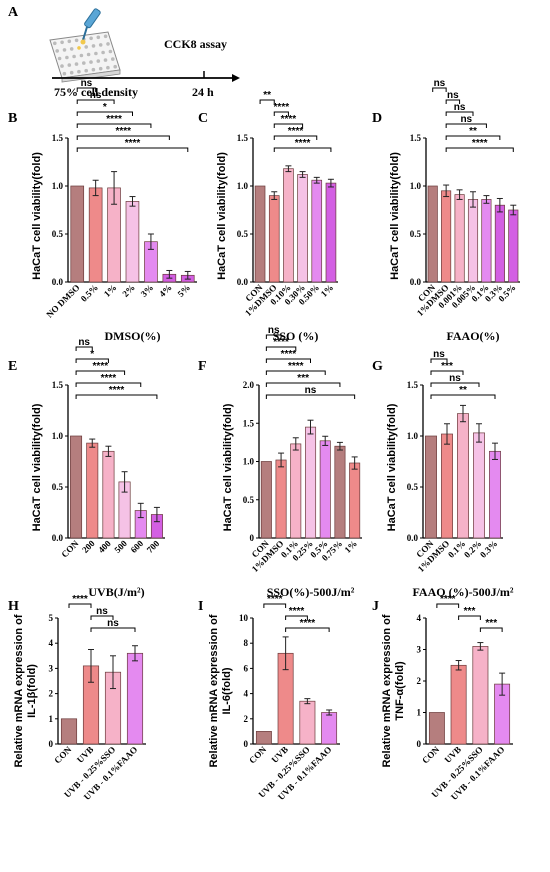 The image size is (550, 872). I want to click on significance-label: ***, so click(303, 378).